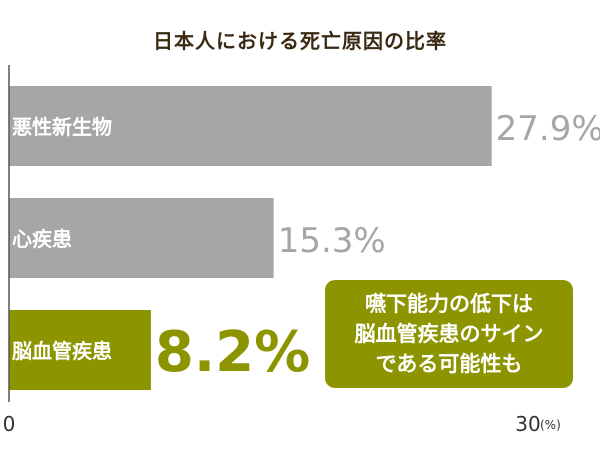  I want to click on x-tick-label: 0, so click(9, 424).